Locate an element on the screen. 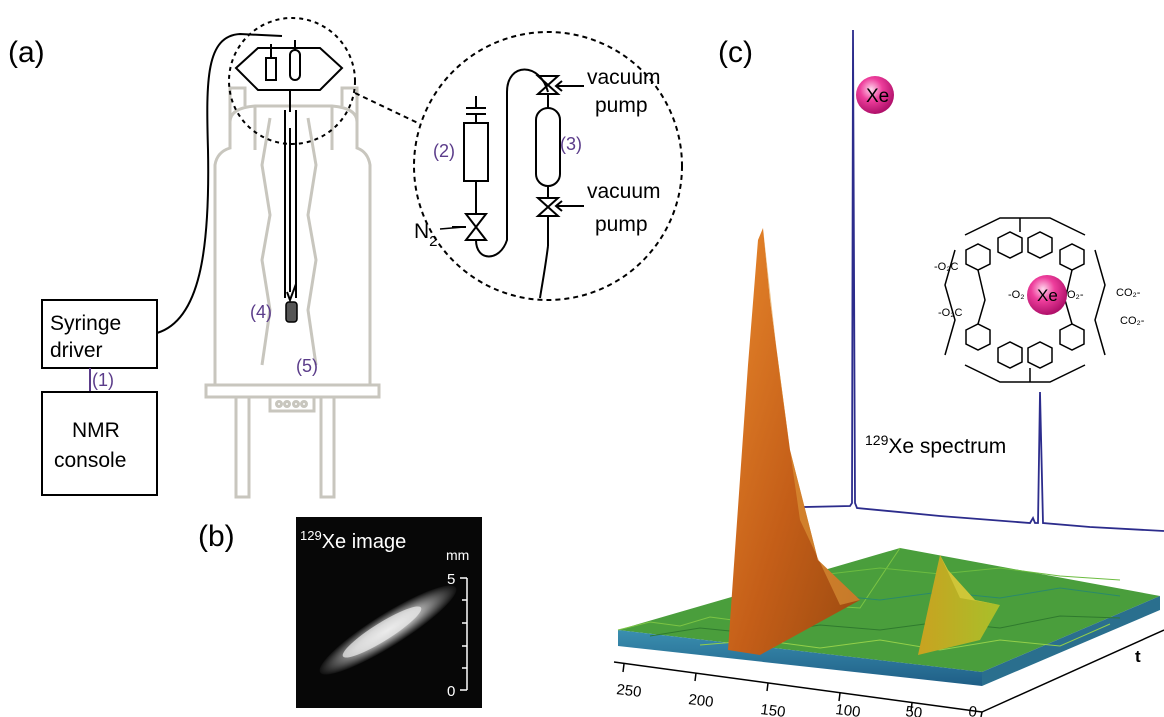  xe-atom-label: Xe is located at coordinates (877, 96).